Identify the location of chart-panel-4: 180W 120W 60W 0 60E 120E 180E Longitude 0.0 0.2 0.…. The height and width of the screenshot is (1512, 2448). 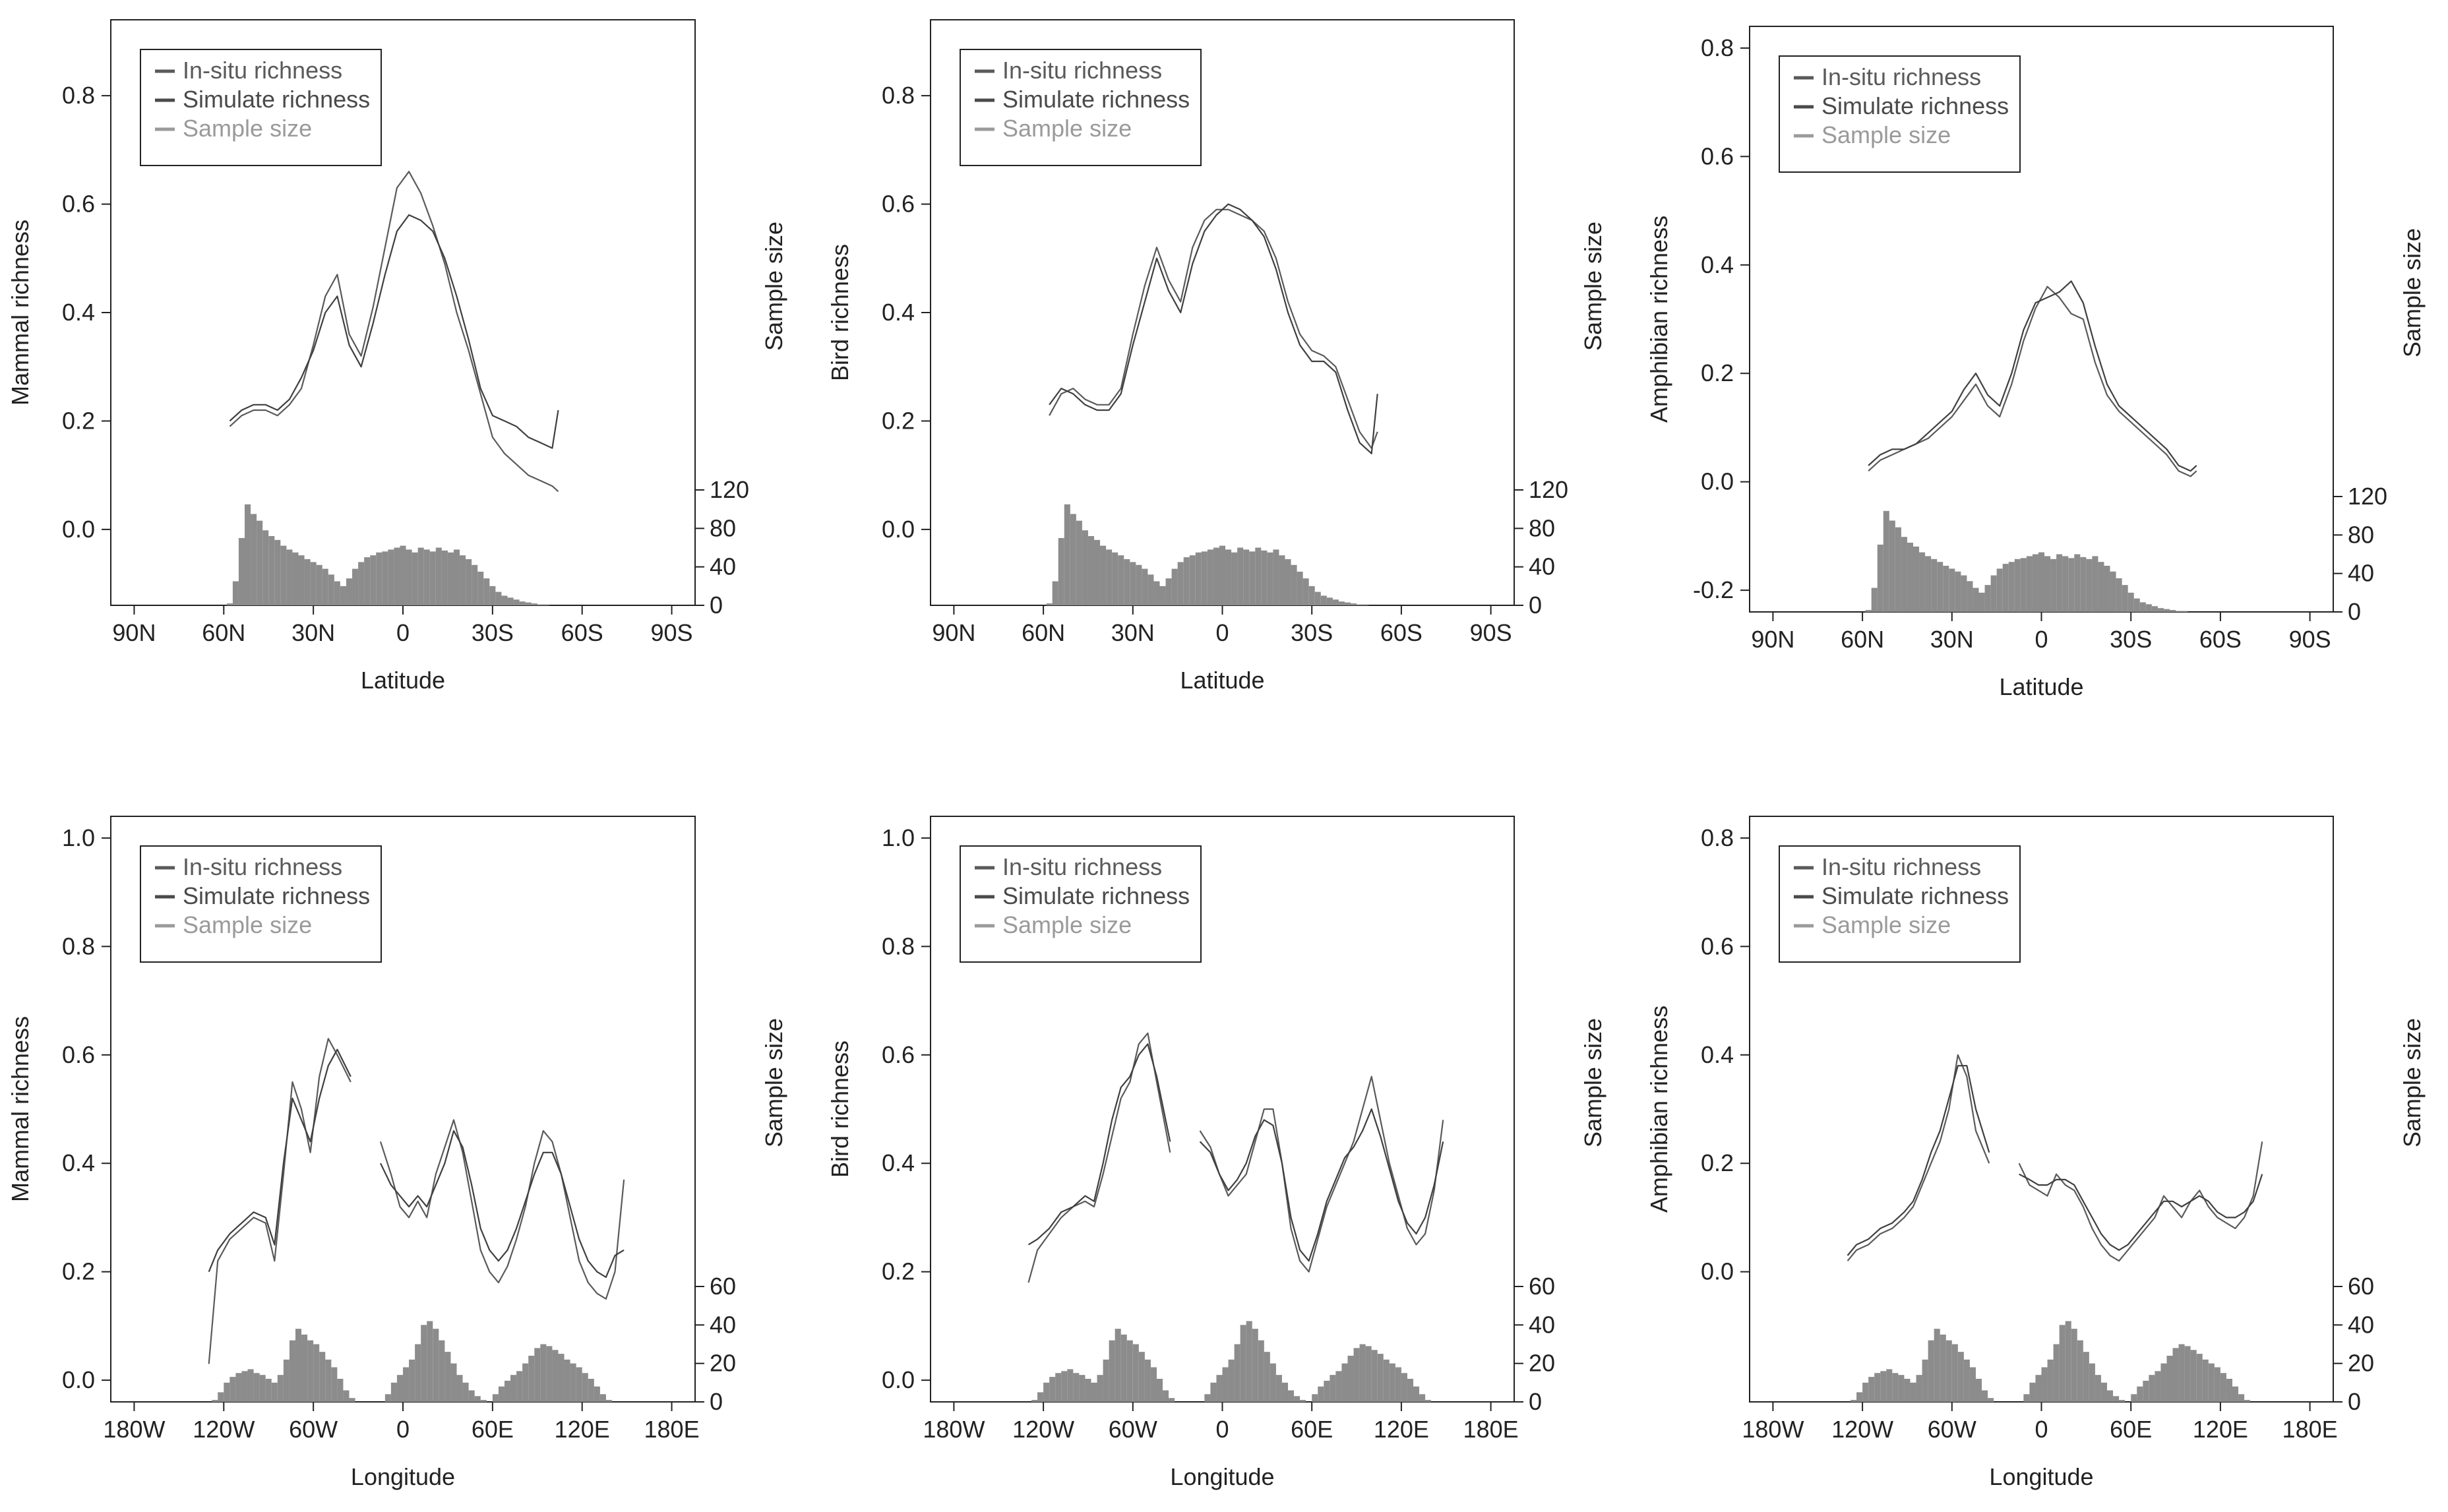
(397, 1153).